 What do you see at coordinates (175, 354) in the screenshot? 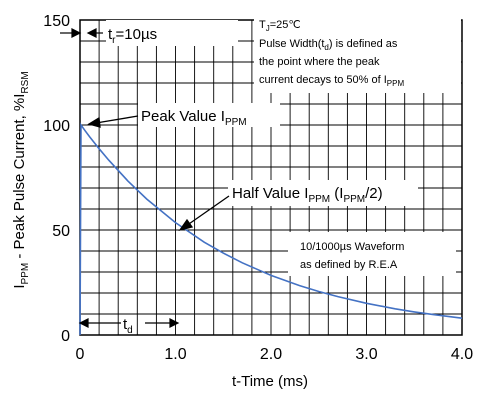
I see `x-tick-label: 1.0` at bounding box center [175, 354].